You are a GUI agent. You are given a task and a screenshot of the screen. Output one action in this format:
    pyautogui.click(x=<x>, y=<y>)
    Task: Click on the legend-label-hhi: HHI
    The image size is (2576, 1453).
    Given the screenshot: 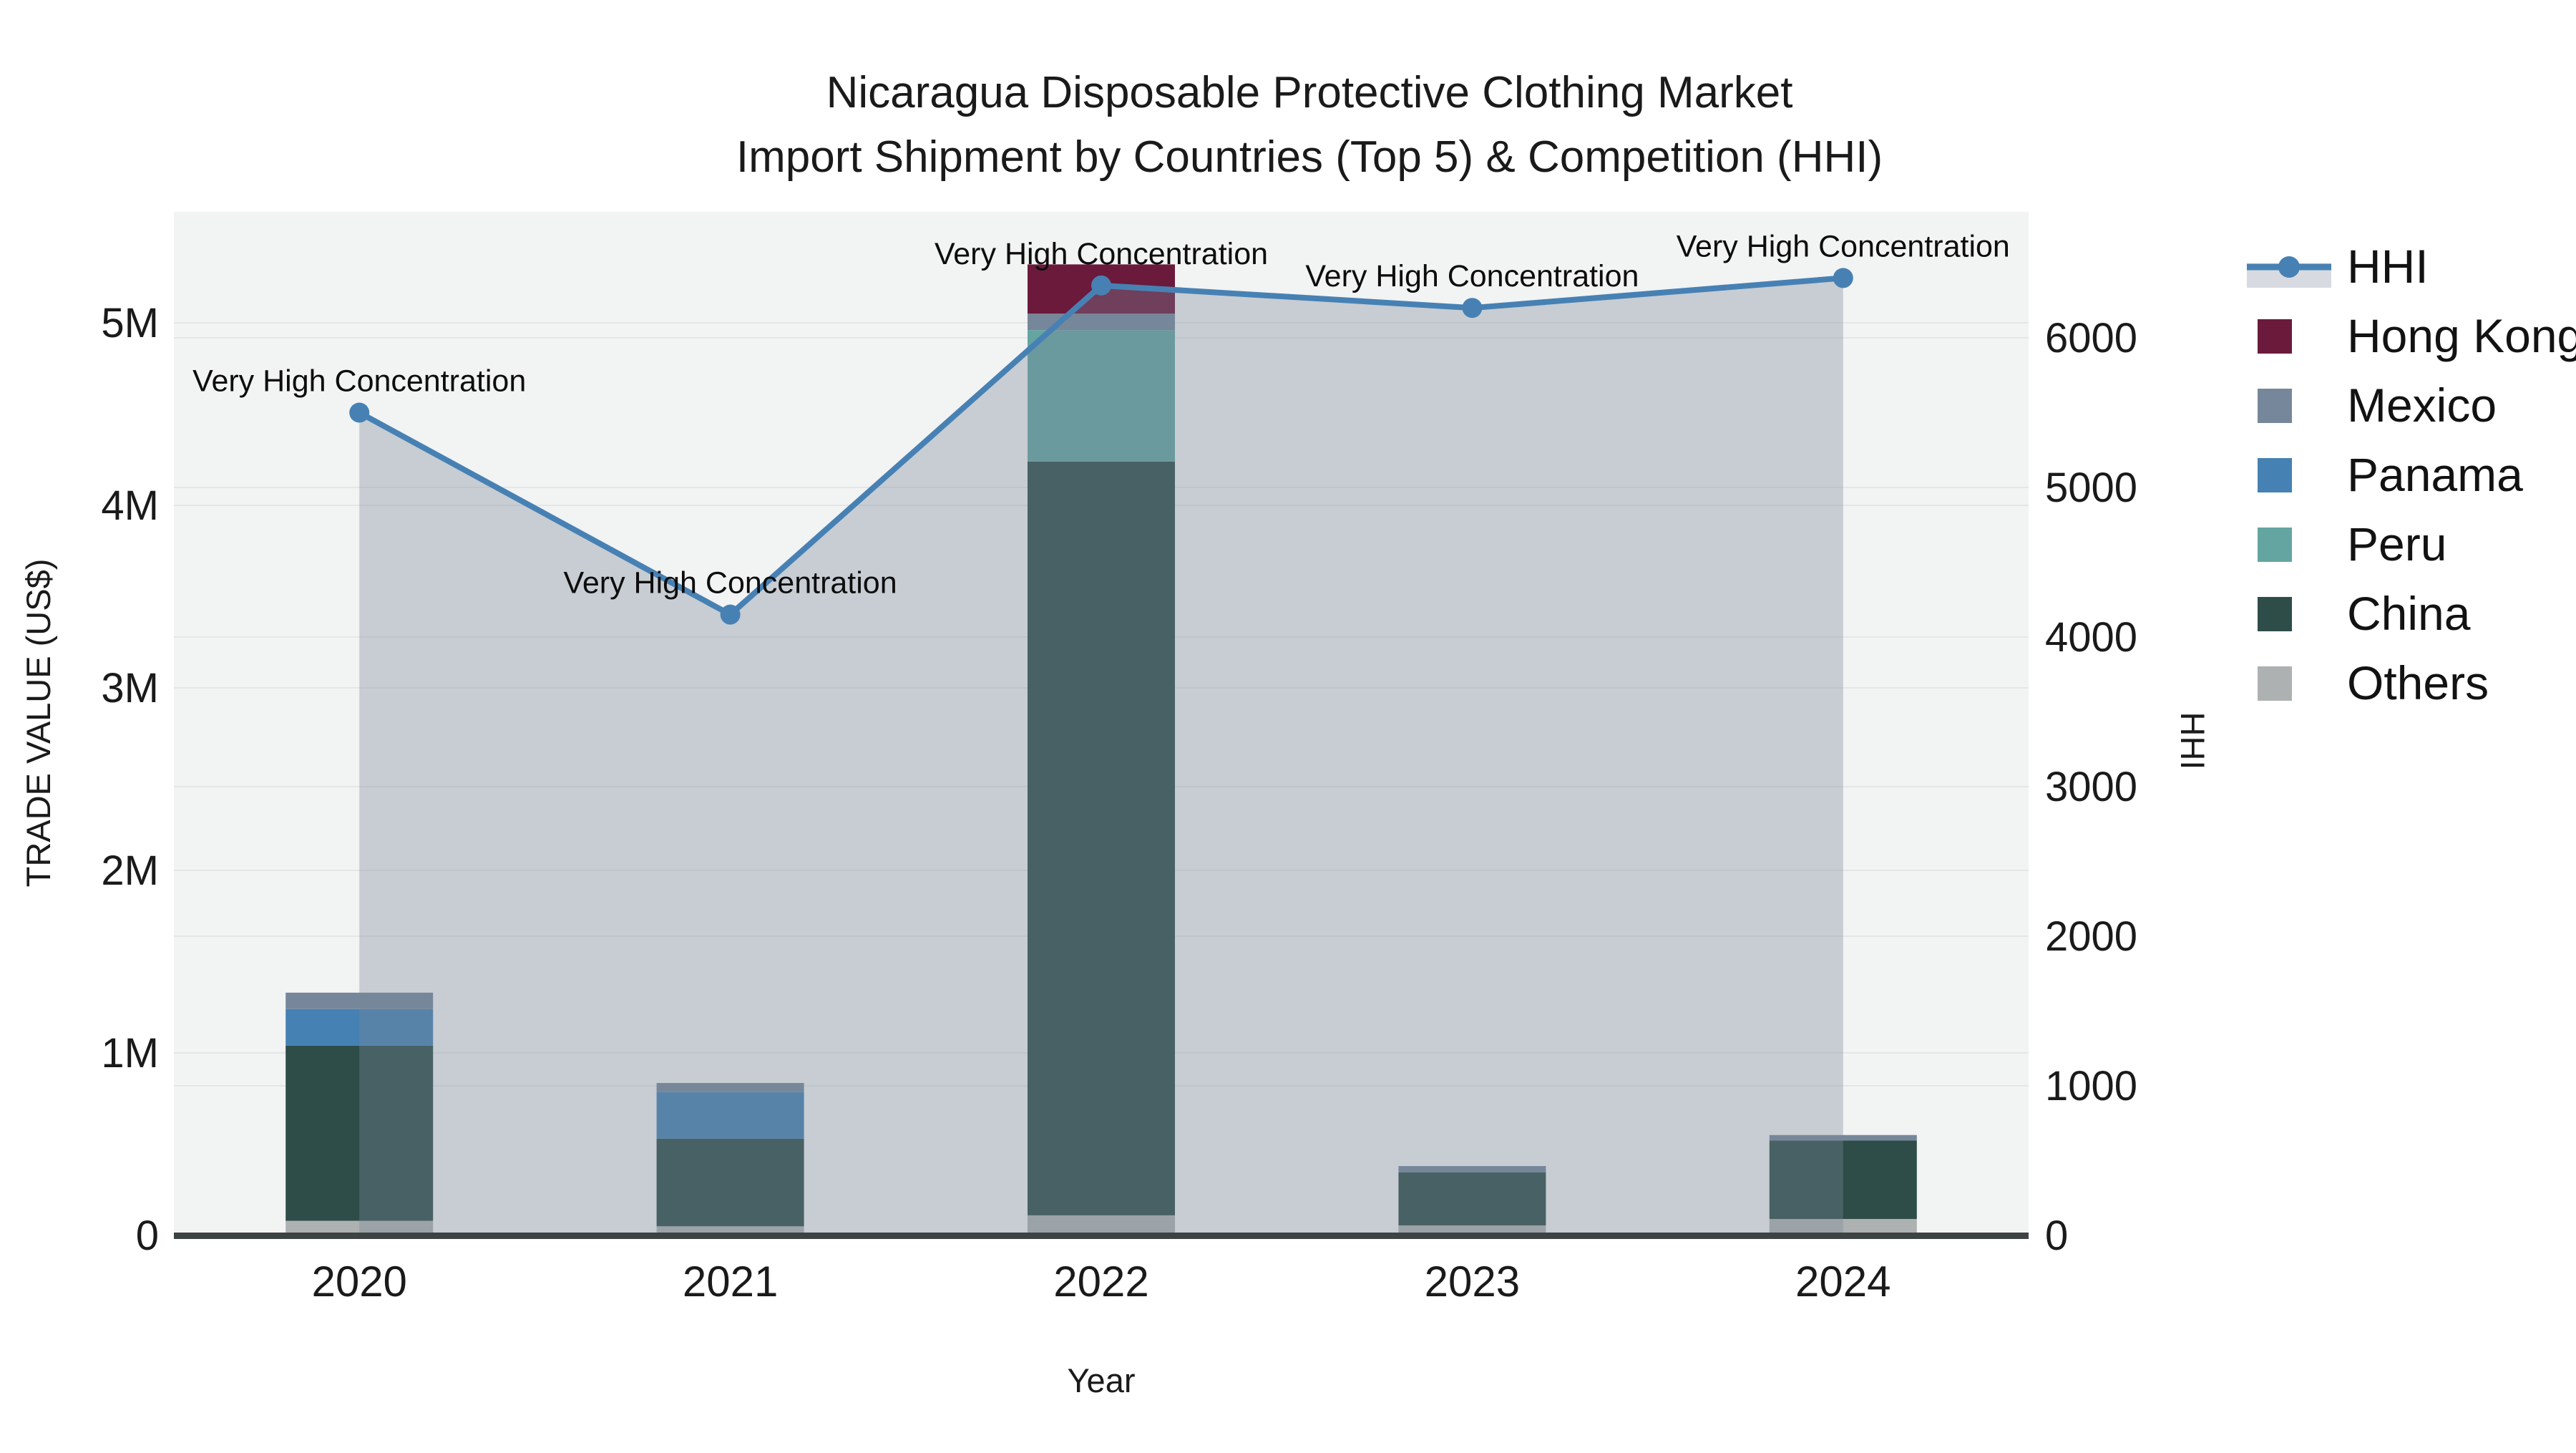 What is the action you would take?
    pyautogui.click(x=2388, y=266)
    